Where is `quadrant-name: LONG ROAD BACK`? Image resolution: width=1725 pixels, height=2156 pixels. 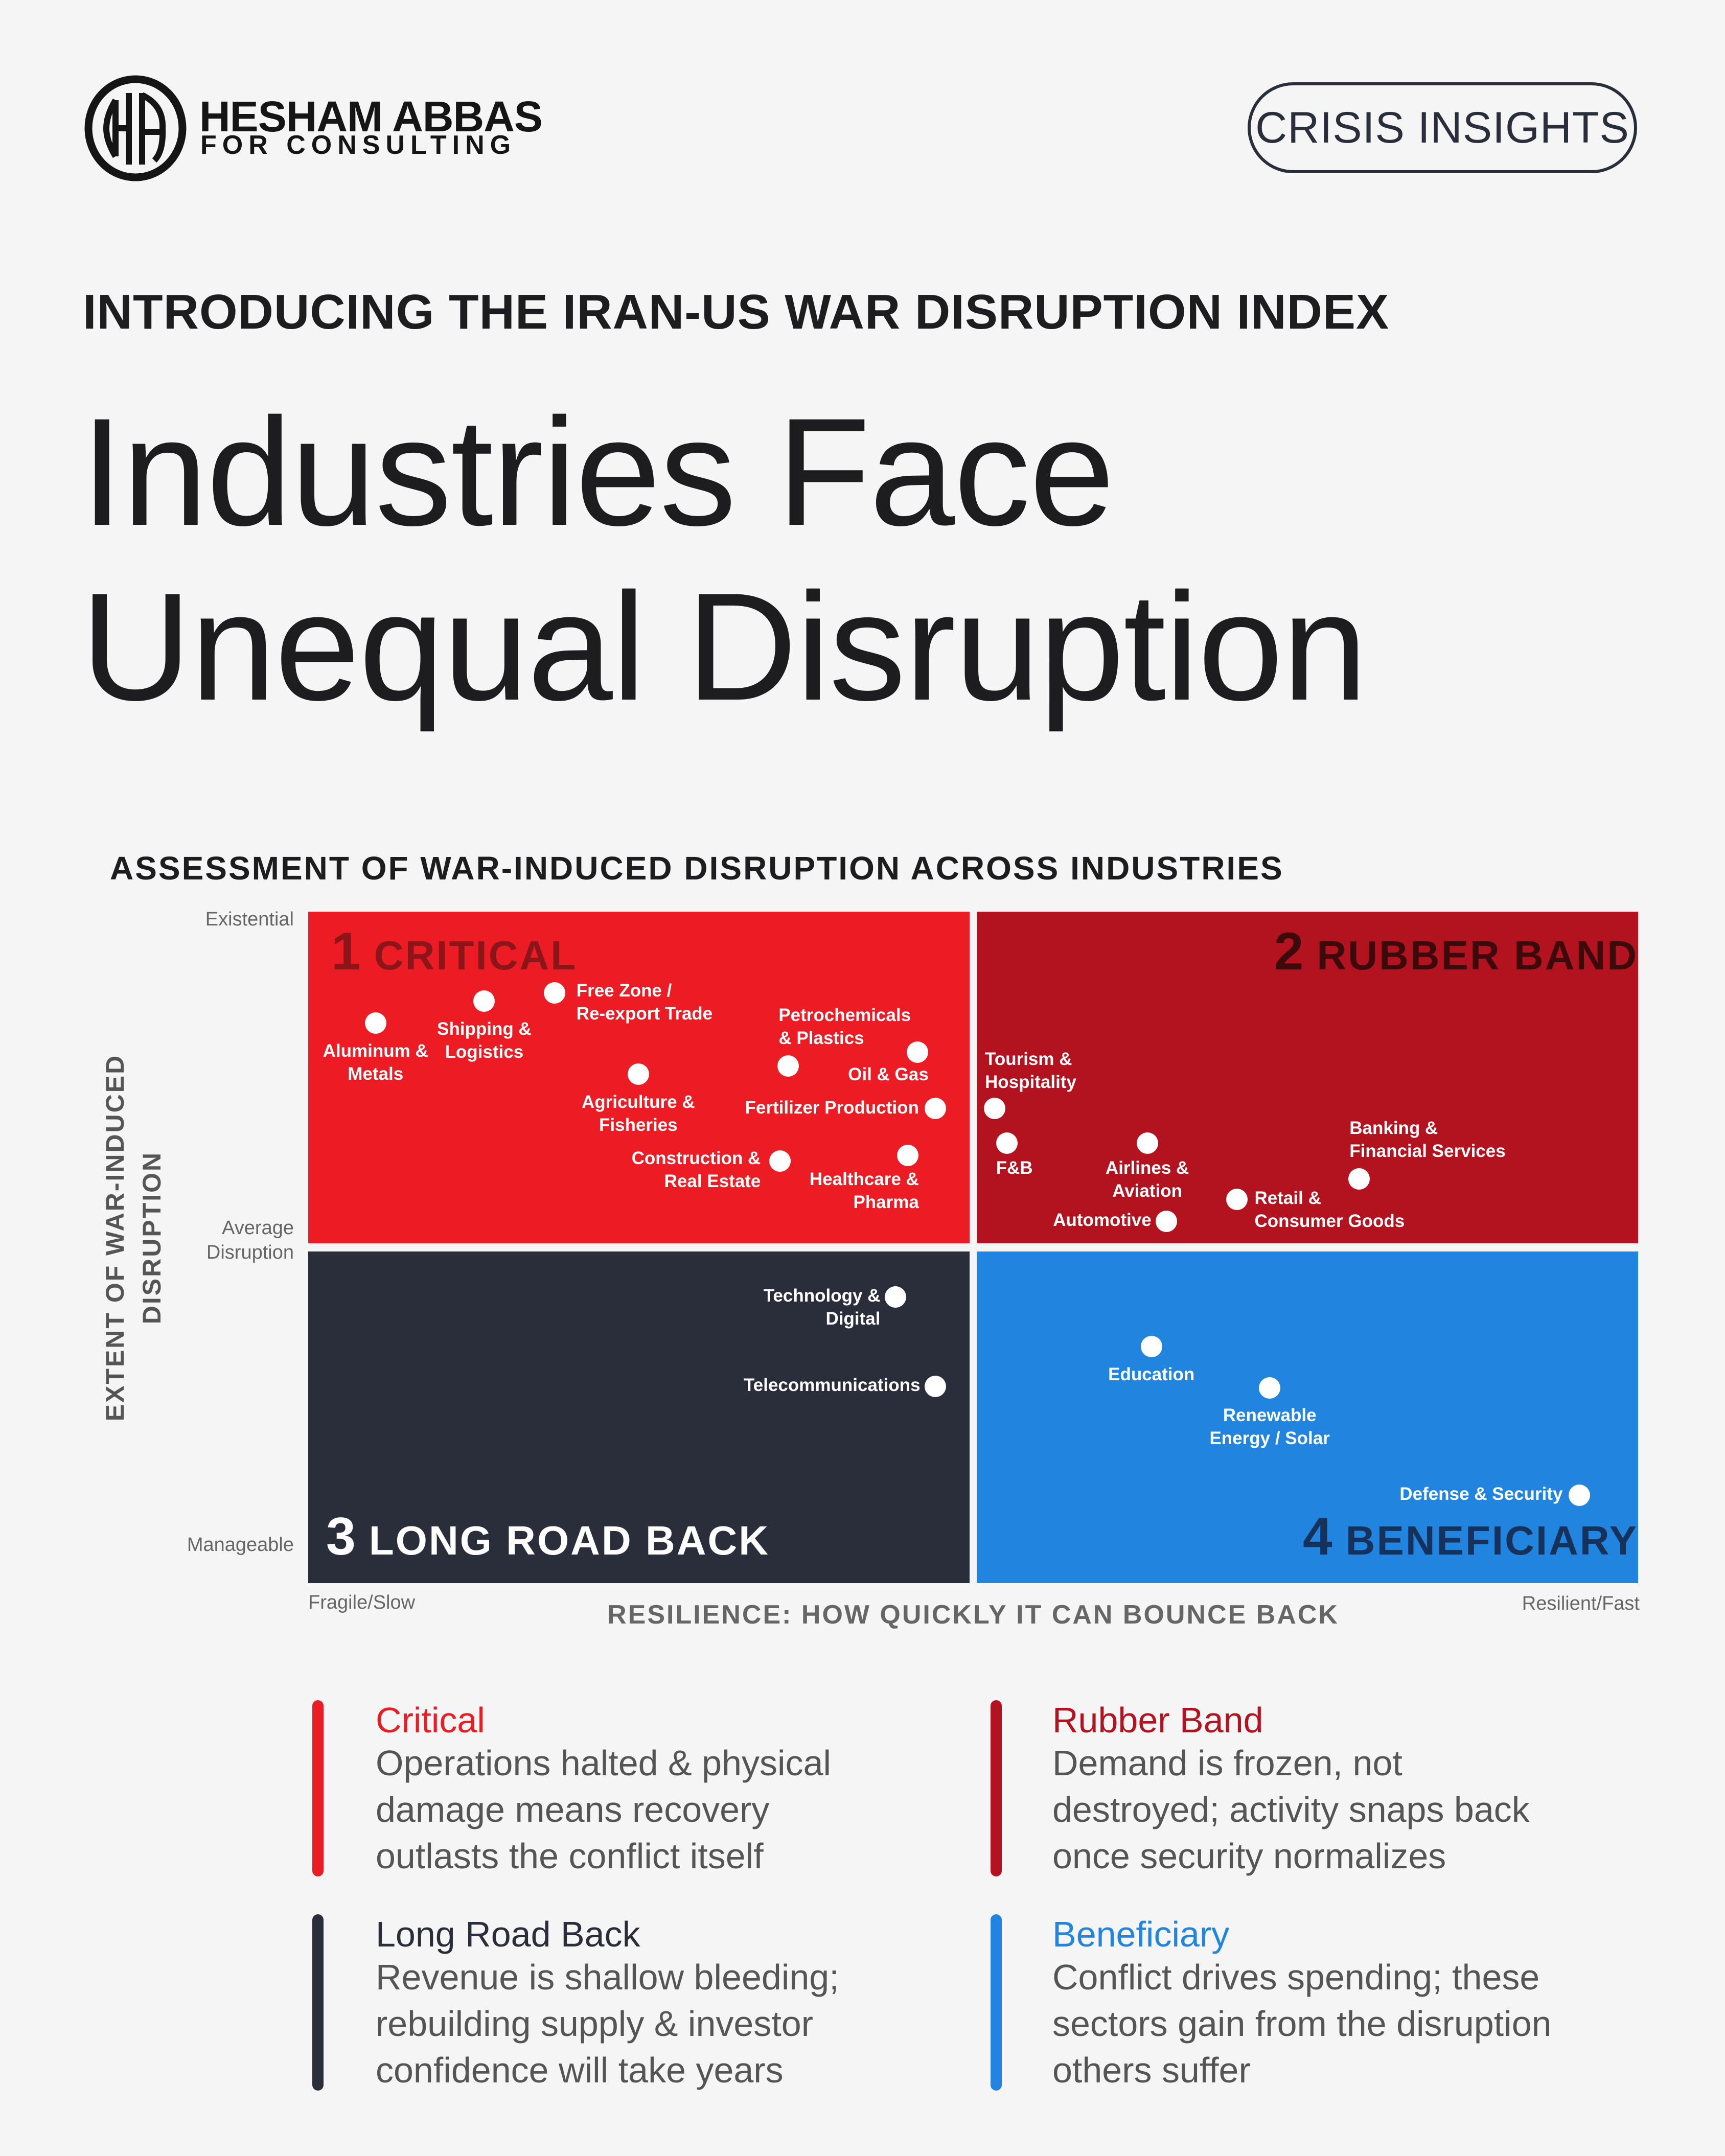
quadrant-name: LONG ROAD BACK is located at coordinates (569, 1540).